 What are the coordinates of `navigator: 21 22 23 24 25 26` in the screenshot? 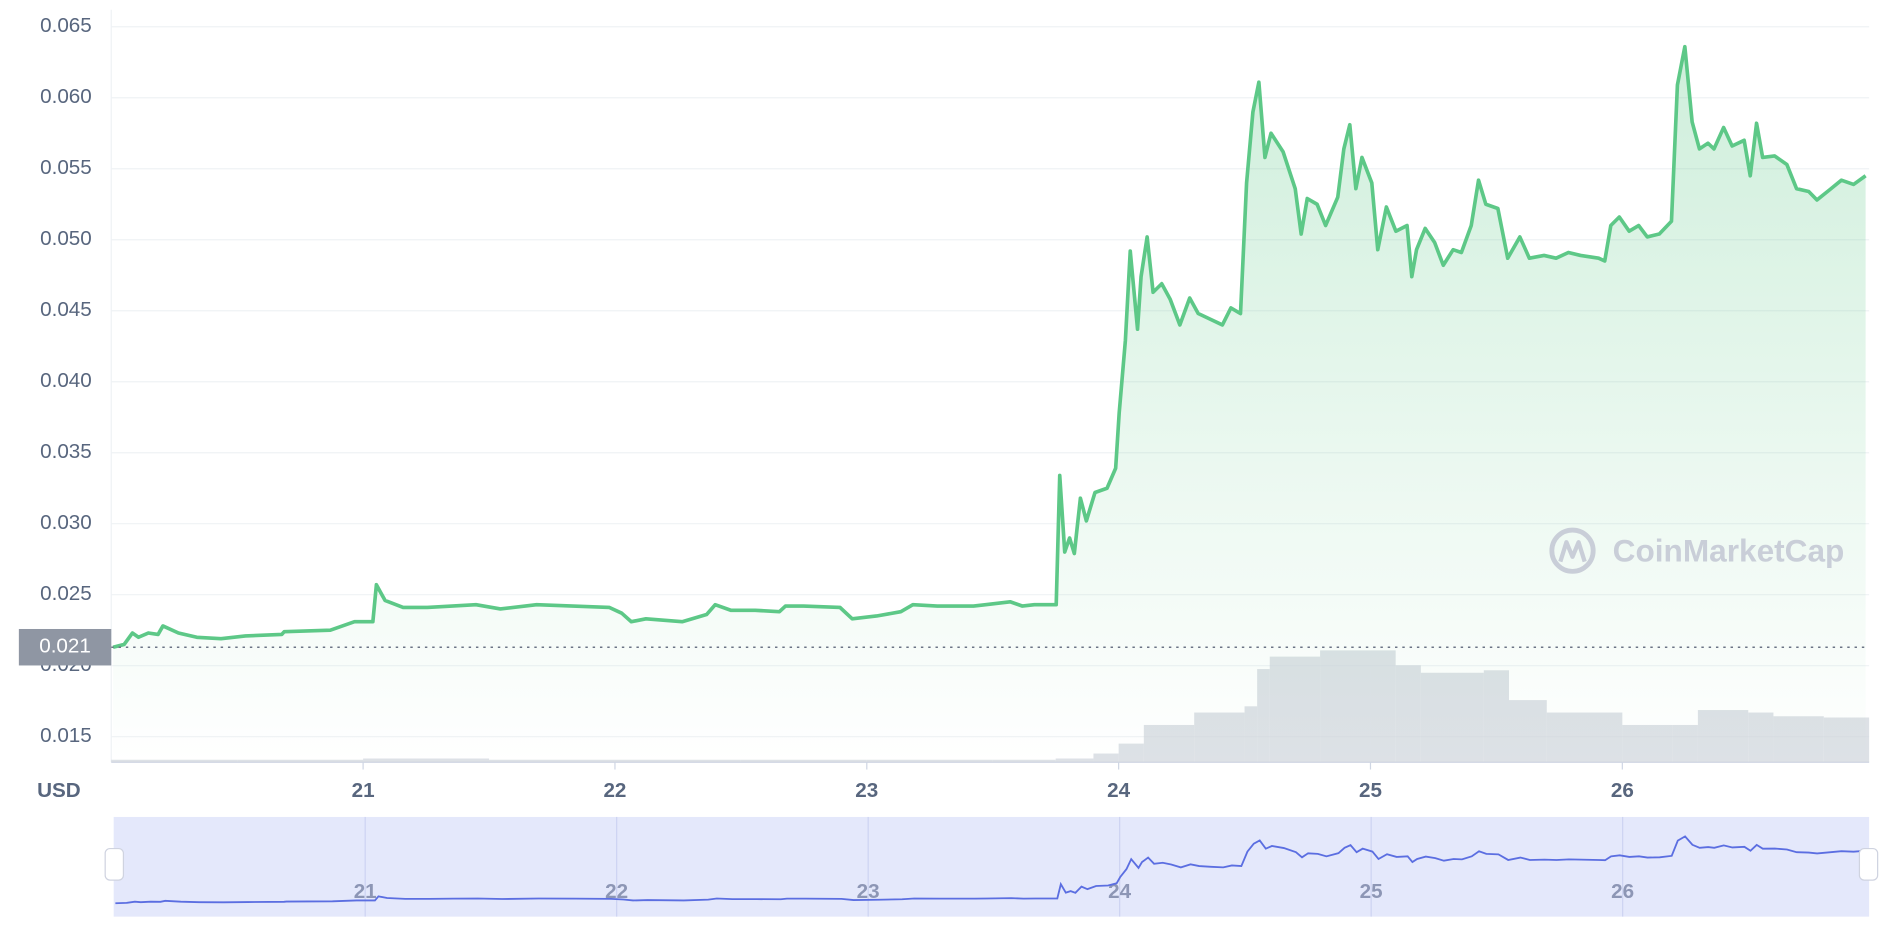 It's located at (991, 866).